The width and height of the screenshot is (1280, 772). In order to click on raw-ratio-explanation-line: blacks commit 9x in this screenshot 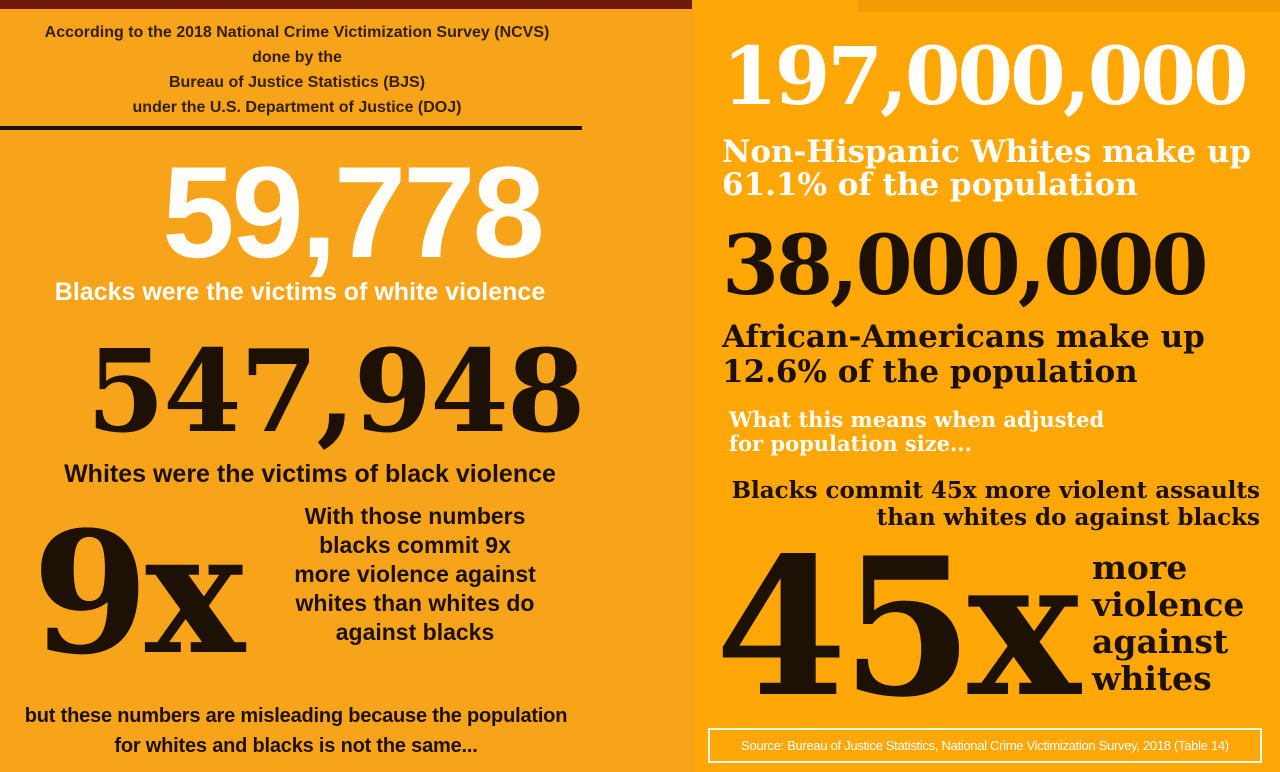, I will do `click(415, 545)`.